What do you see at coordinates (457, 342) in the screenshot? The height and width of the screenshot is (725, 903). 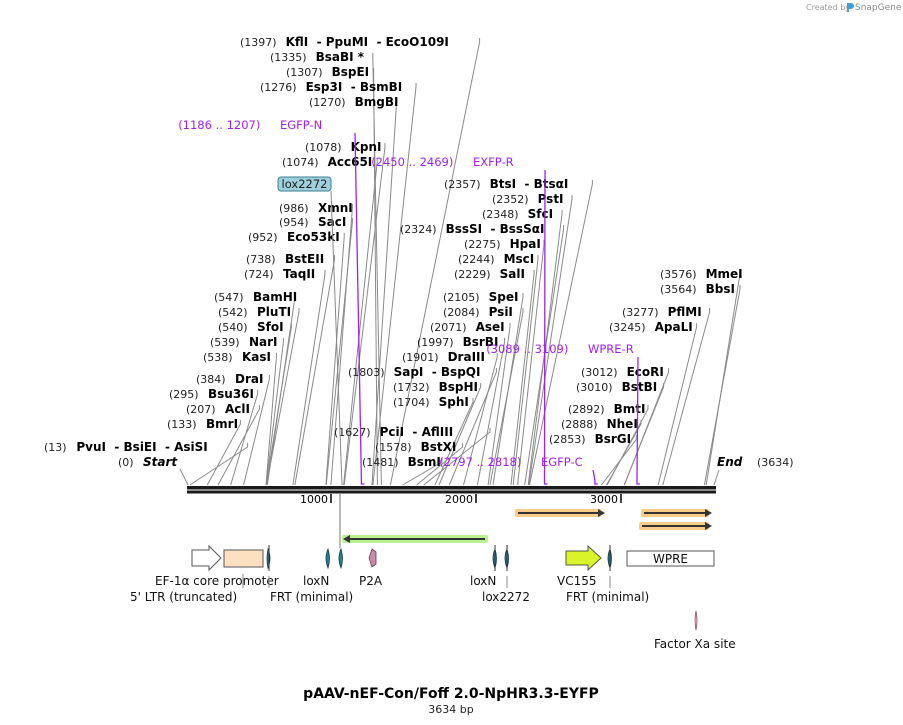 I see `enzyme-site: (1997) BsrBI` at bounding box center [457, 342].